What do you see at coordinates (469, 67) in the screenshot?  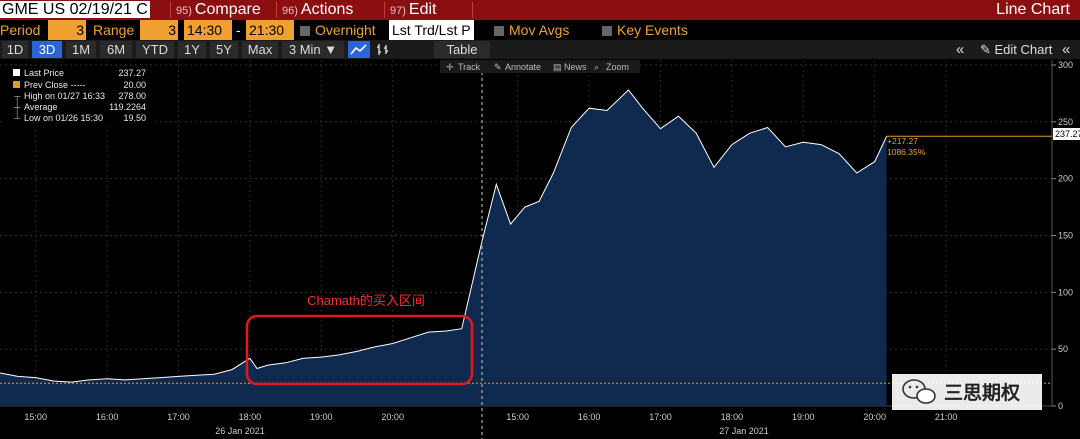 I see `track-tool: Track` at bounding box center [469, 67].